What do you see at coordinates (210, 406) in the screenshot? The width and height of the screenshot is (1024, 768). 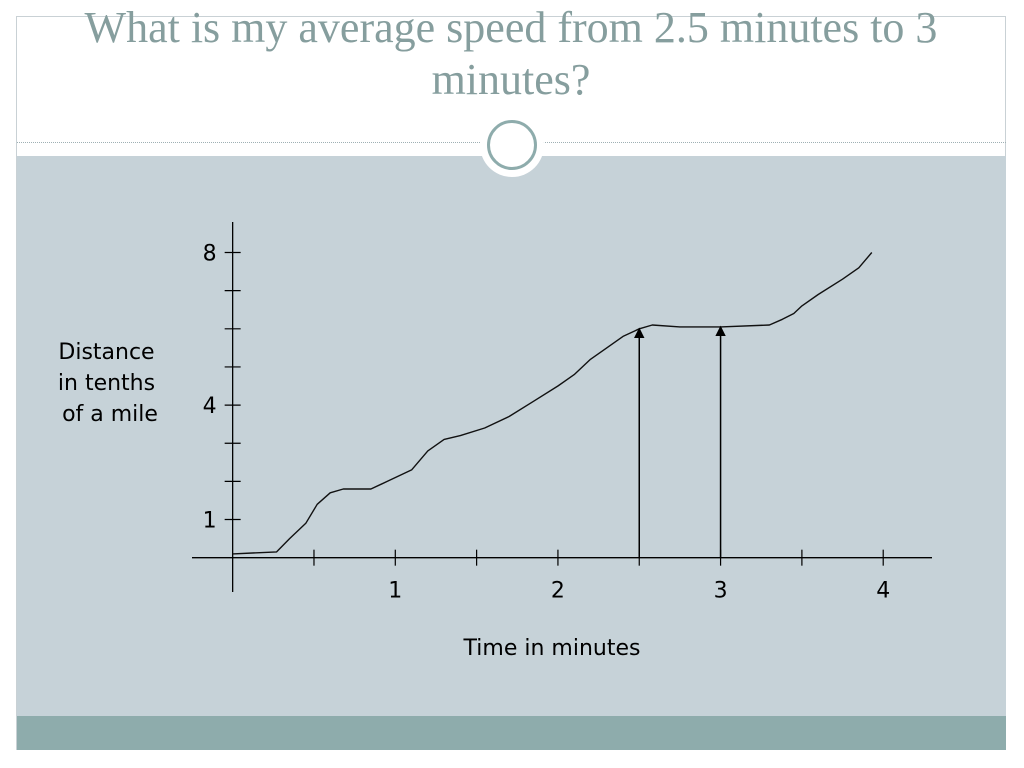 I see `y-tick-label: 4` at bounding box center [210, 406].